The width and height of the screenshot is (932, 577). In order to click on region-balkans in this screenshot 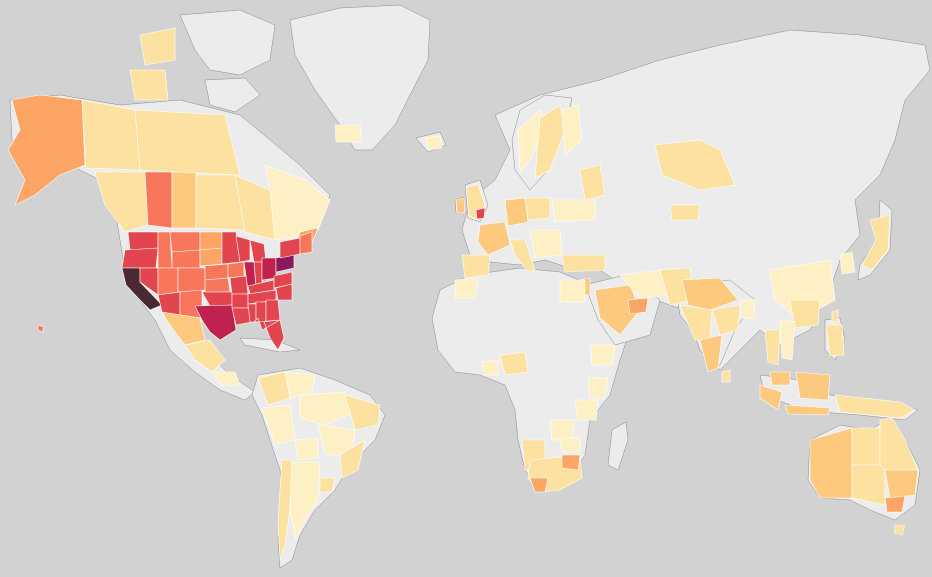, I will do `click(546, 244)`.